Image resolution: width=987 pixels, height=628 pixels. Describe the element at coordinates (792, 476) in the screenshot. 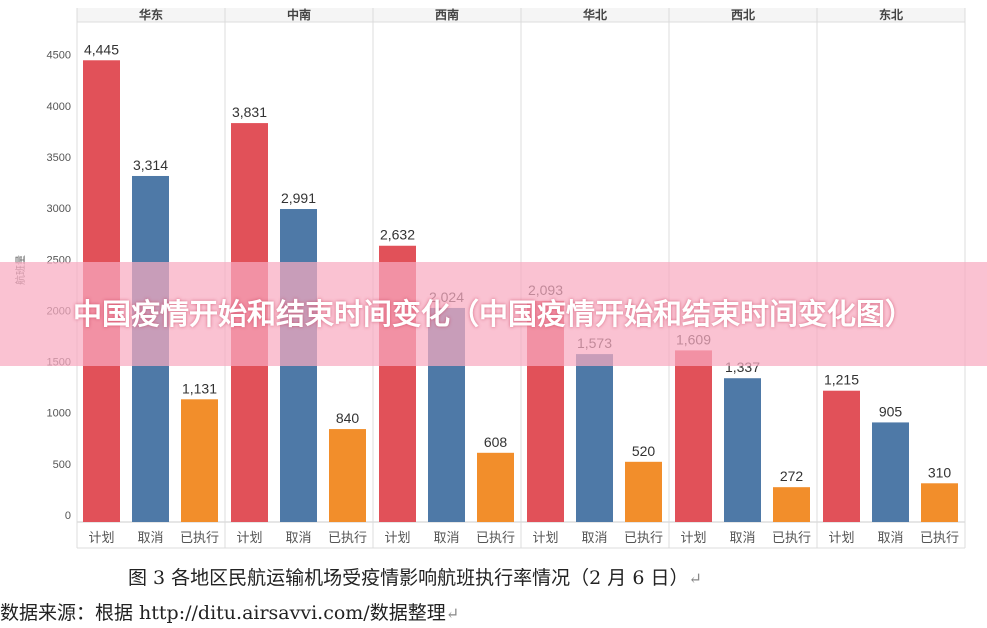

I see `data-label: 272` at that location.